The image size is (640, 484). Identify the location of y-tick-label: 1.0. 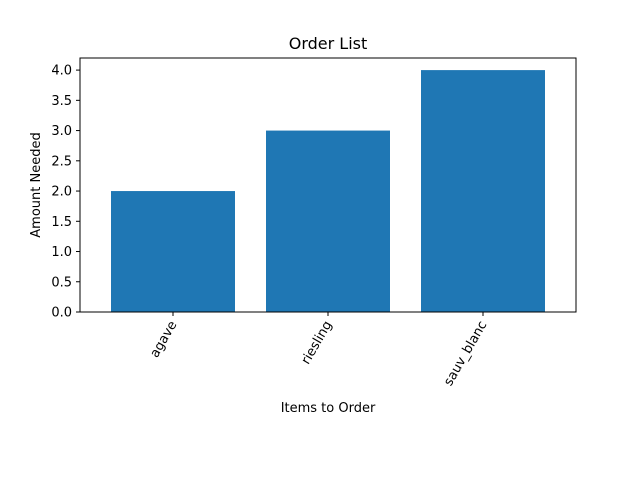
(61, 252).